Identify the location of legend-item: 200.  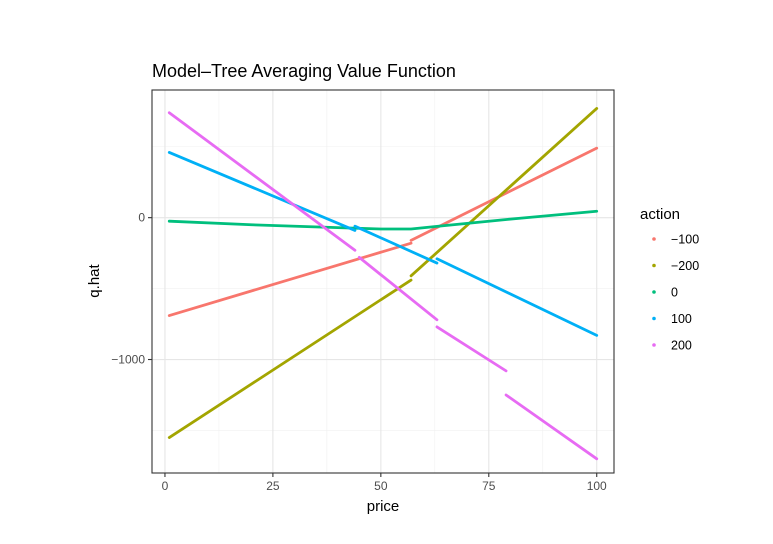
(672, 346).